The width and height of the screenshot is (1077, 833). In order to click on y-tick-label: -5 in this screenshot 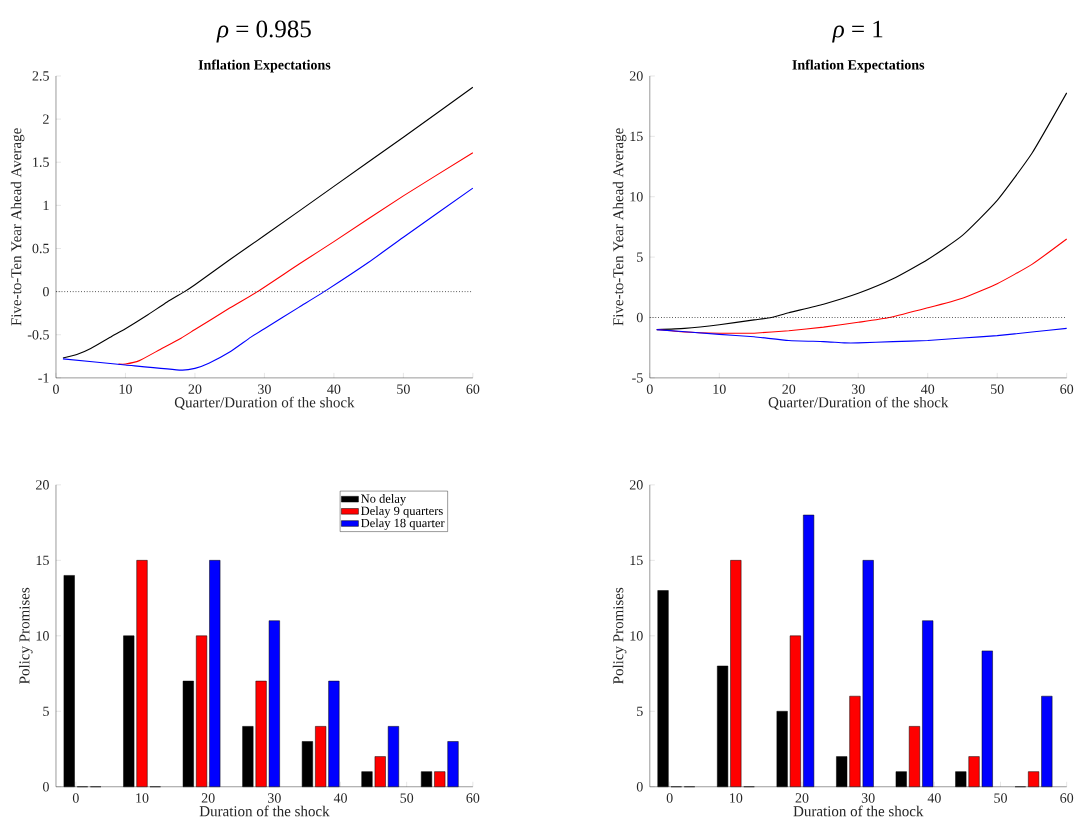, I will do `click(637, 378)`.